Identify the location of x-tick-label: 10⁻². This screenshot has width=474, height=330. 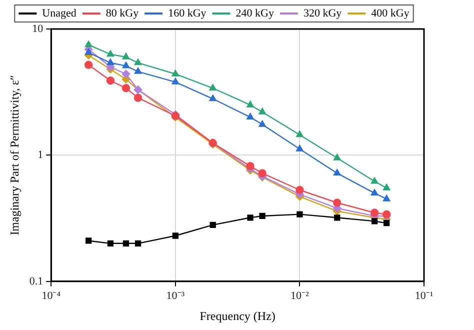
(300, 296).